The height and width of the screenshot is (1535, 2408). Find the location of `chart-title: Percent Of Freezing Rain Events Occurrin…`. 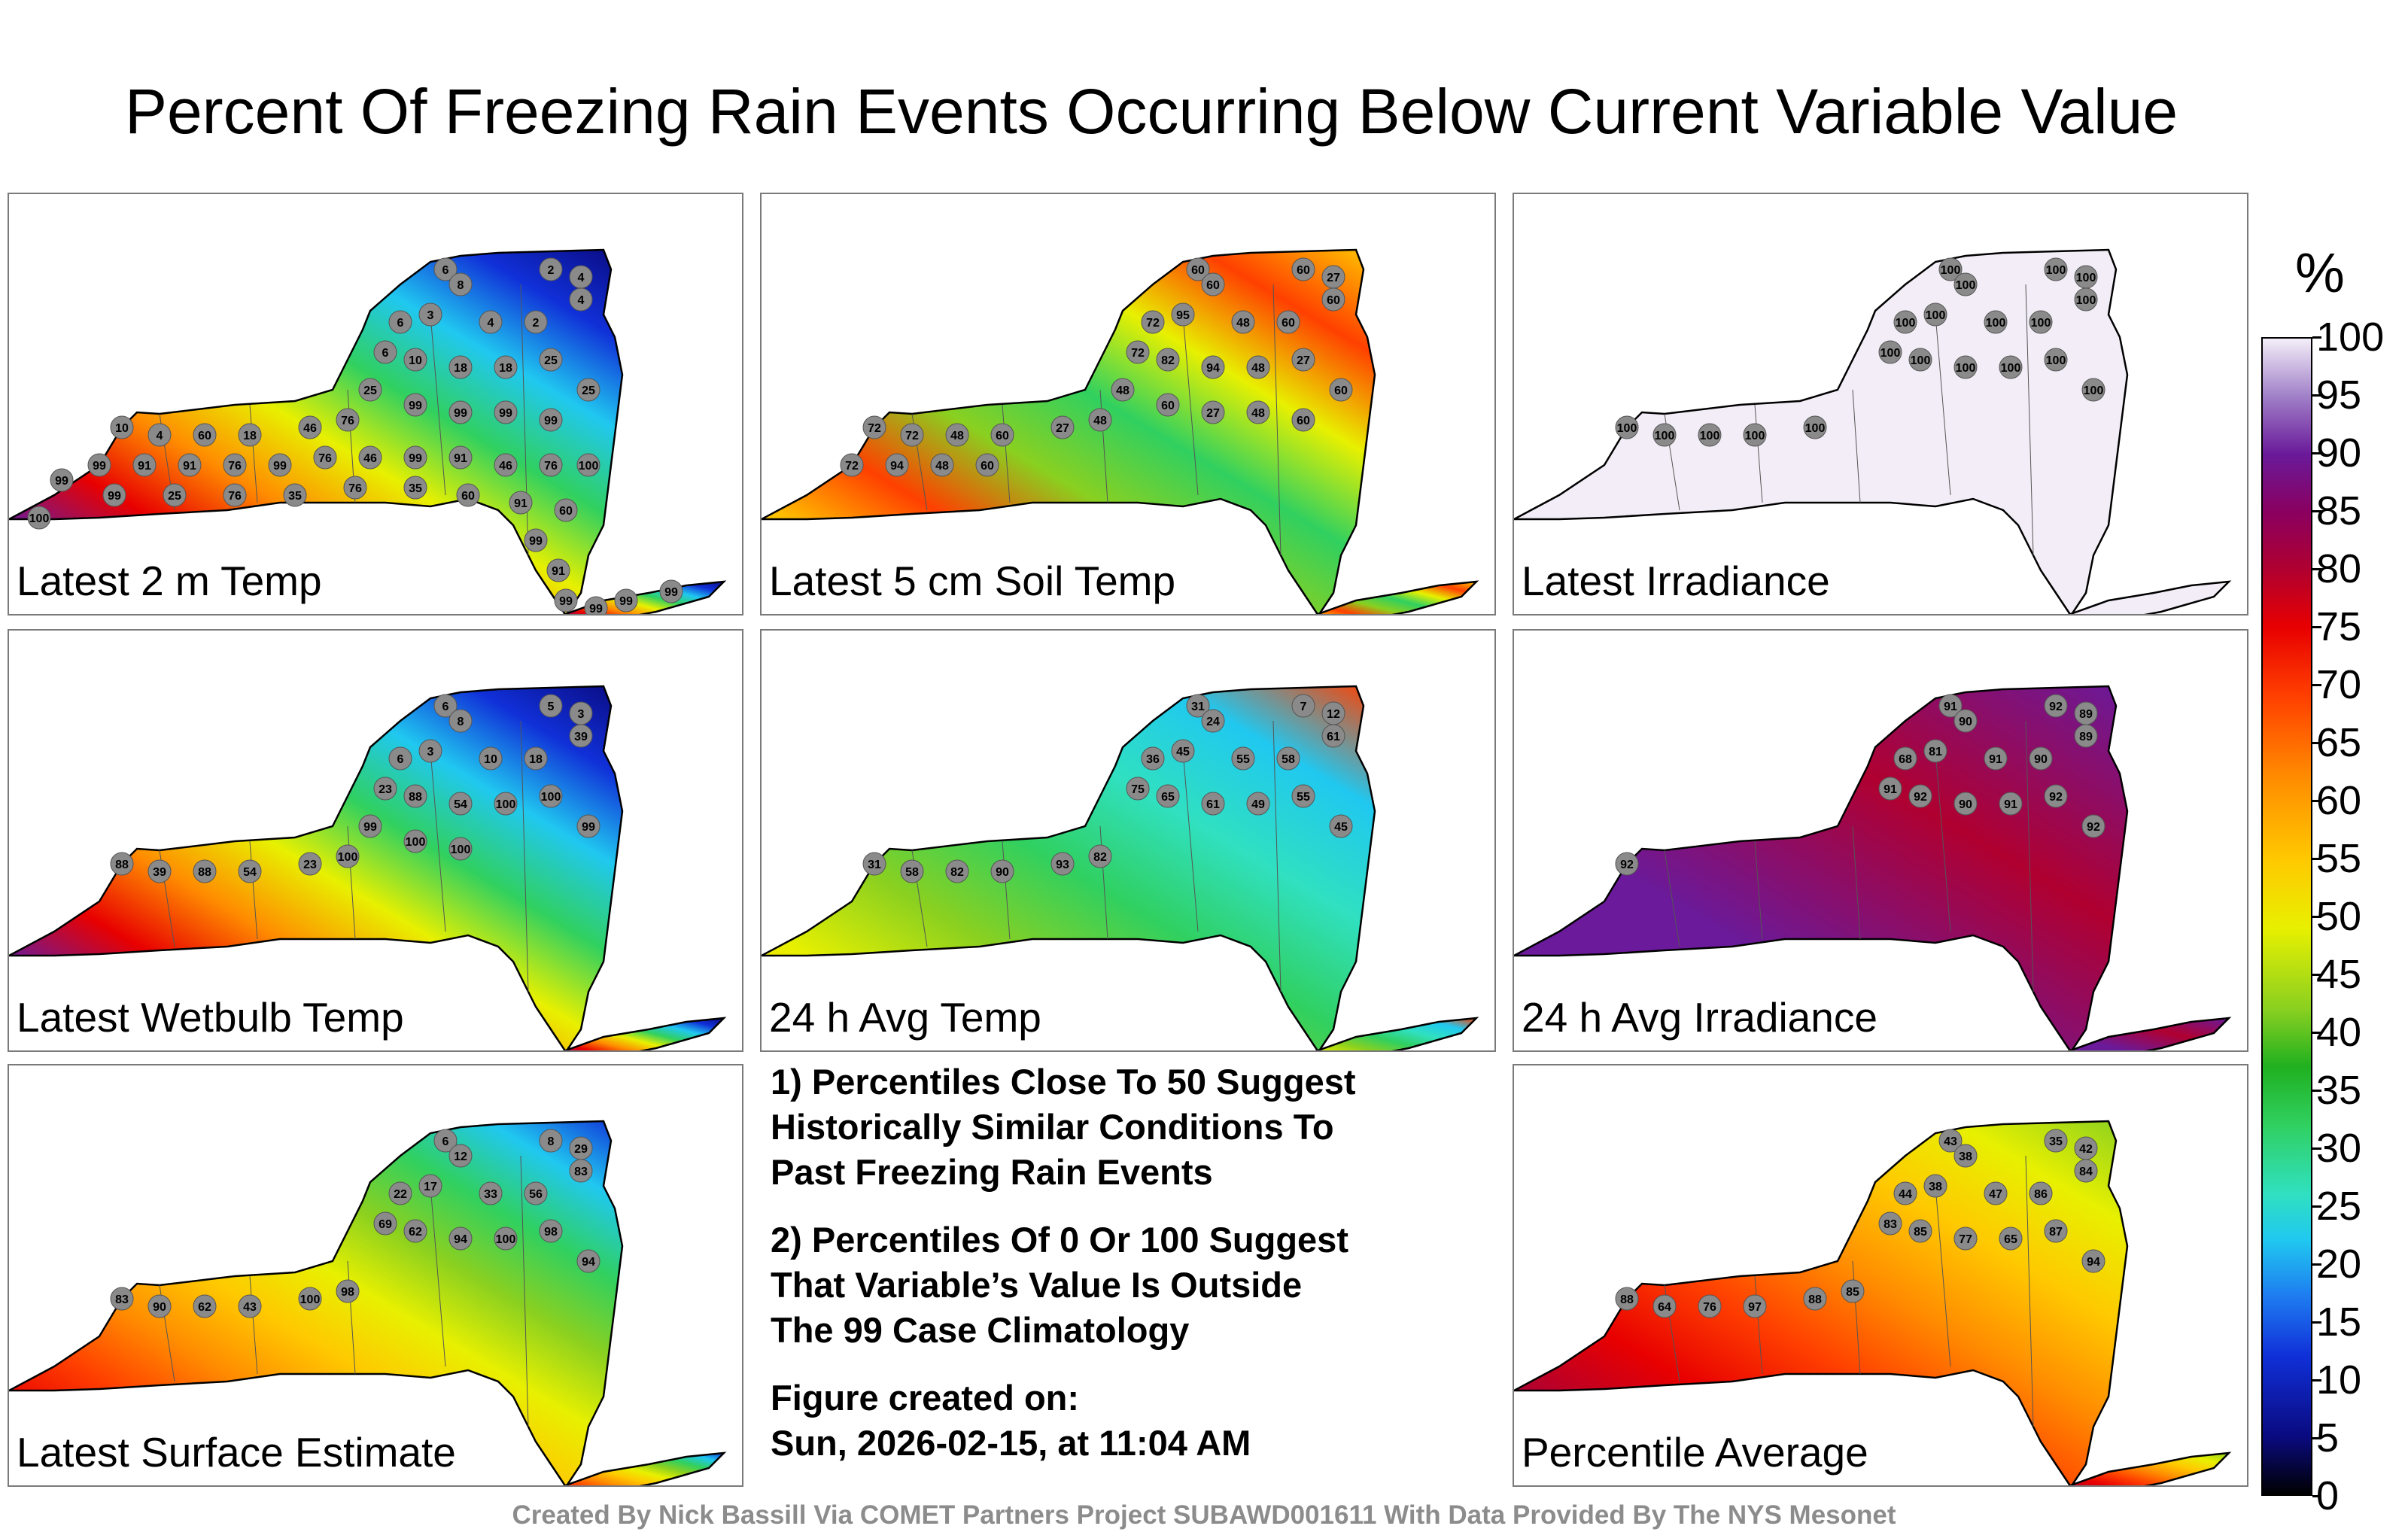

chart-title: Percent Of Freezing Rain Events Occurrin… is located at coordinates (1151, 111).